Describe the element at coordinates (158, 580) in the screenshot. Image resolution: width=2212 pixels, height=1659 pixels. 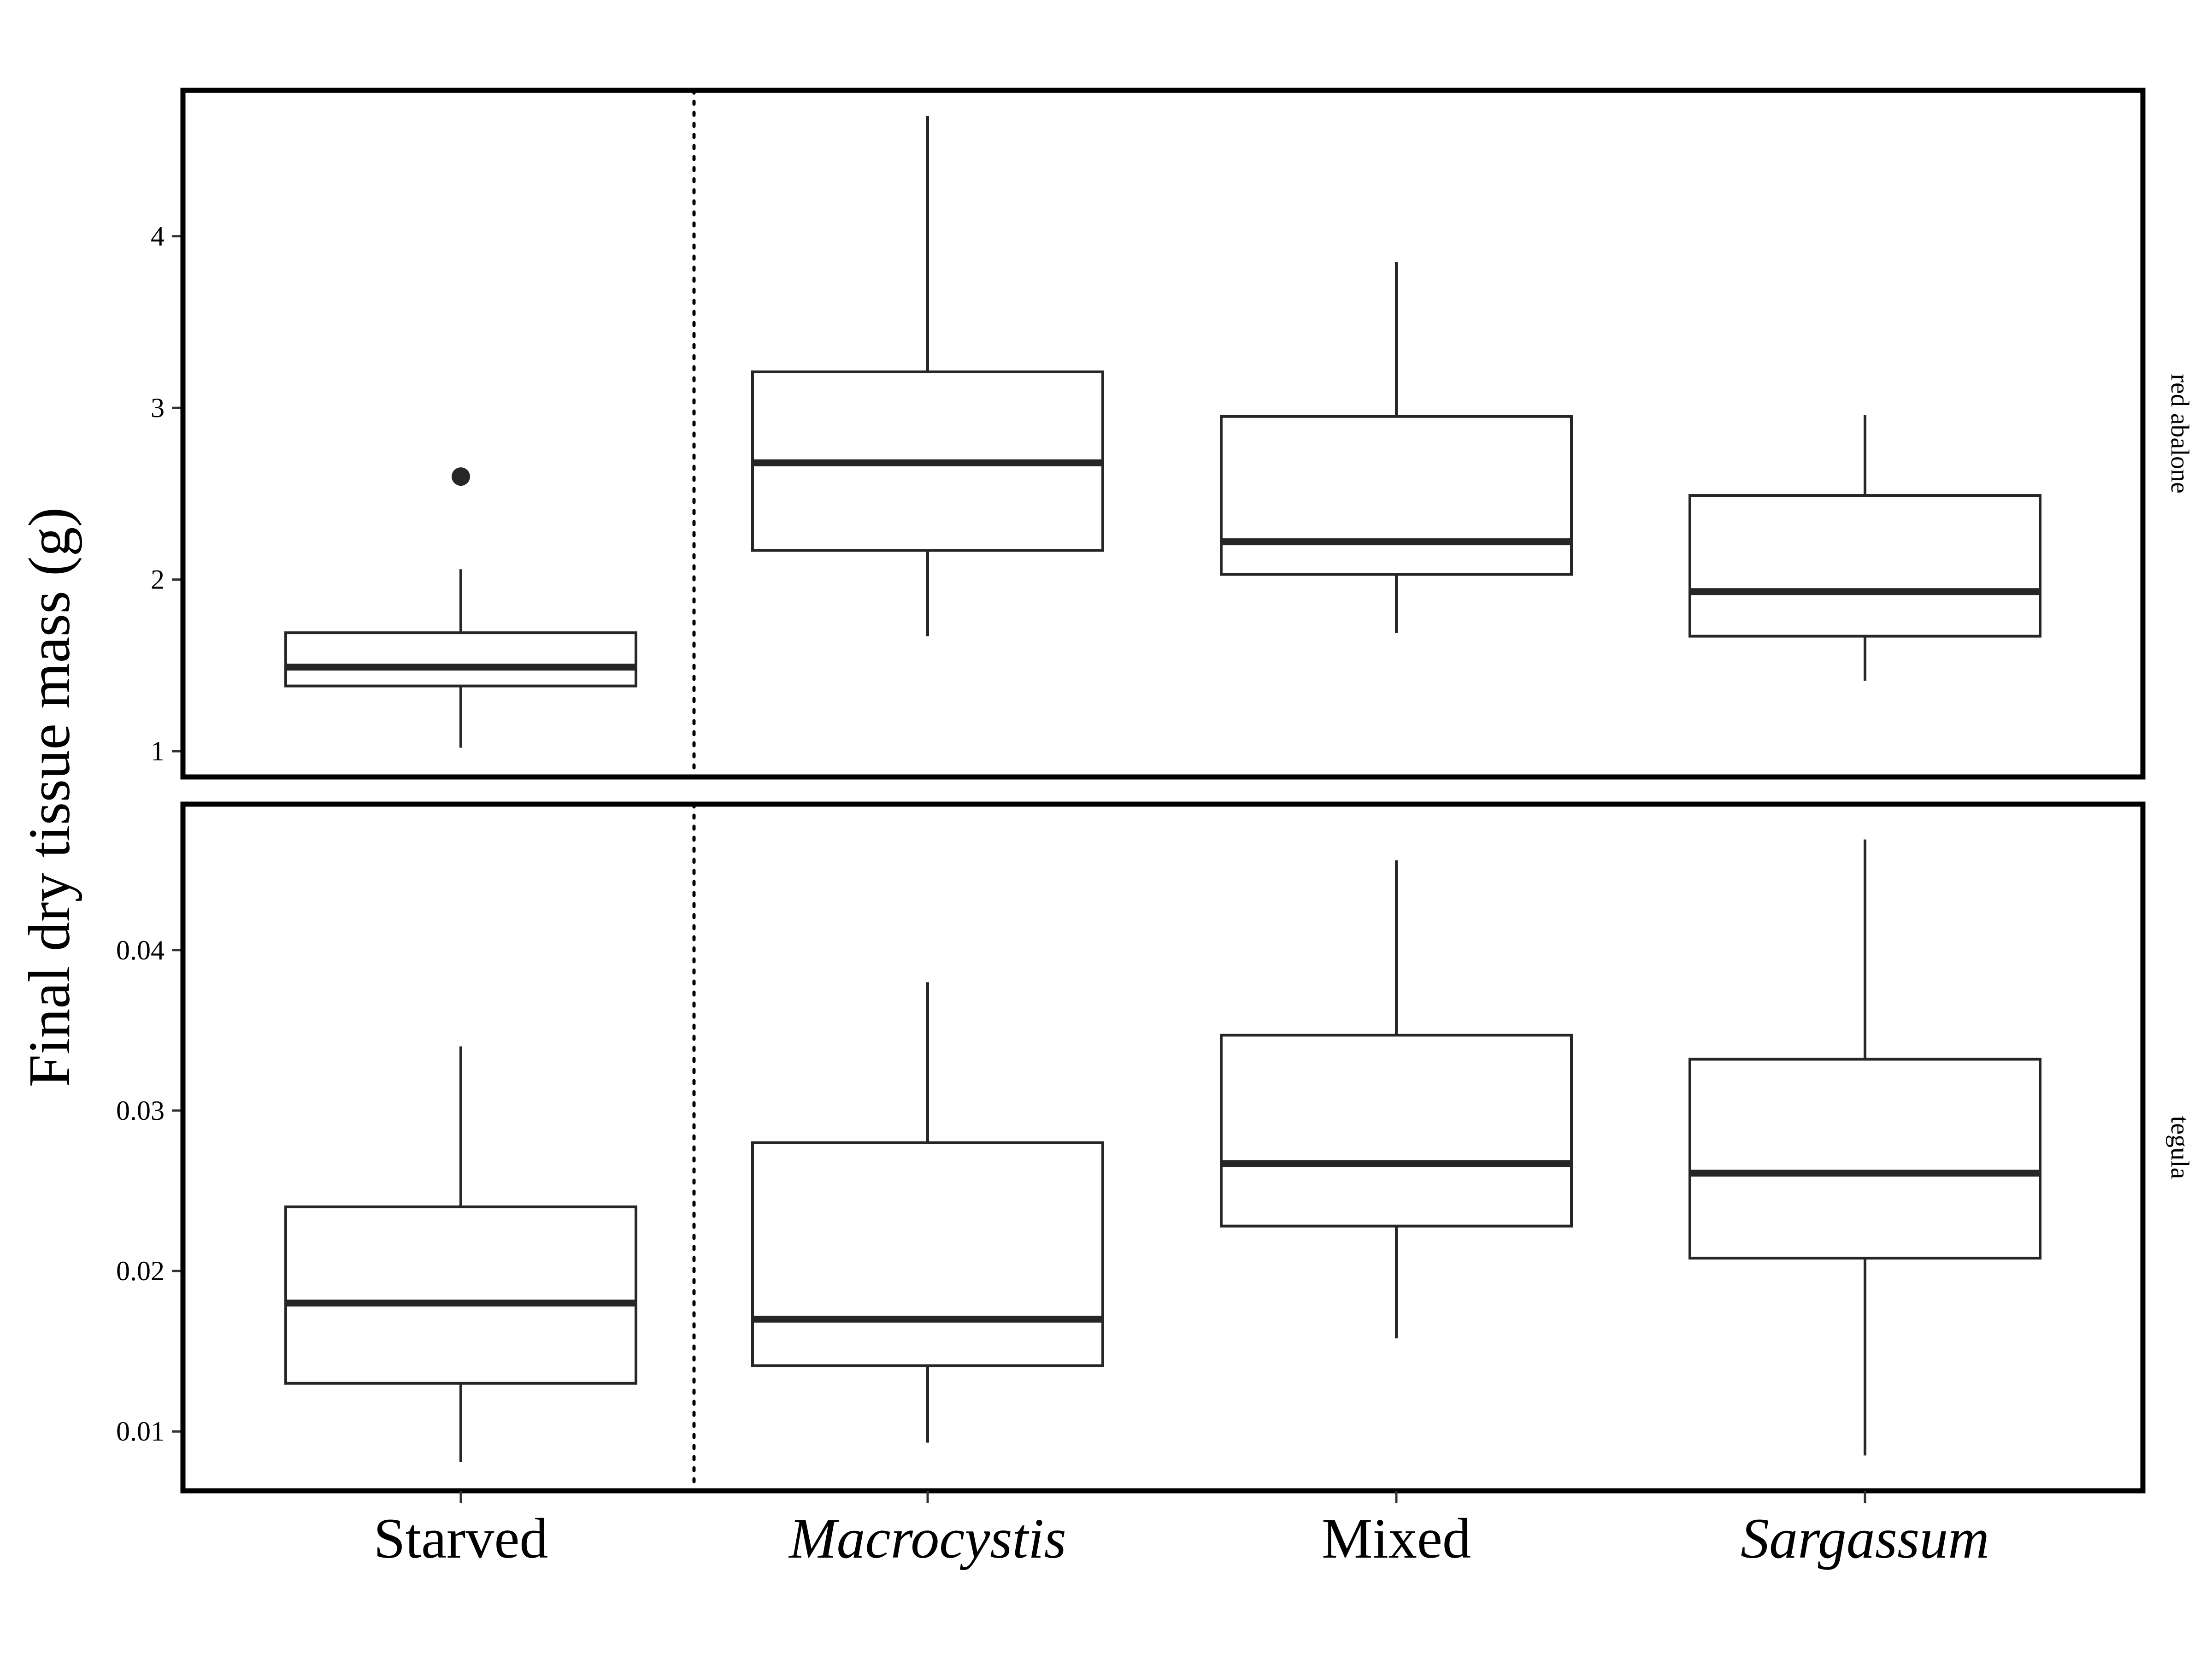
I see `y-tick-label: 2` at that location.